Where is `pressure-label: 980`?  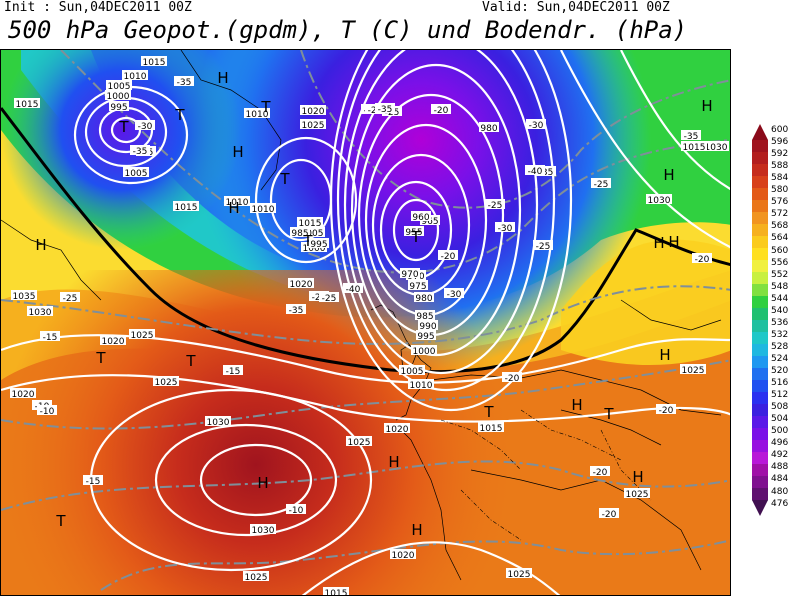
pressure-label: 980 is located at coordinates (424, 298).